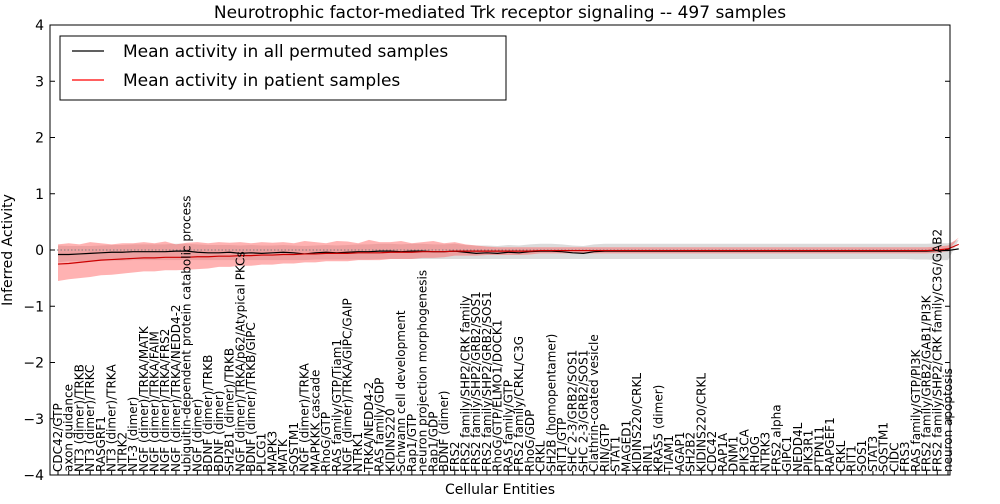 This screenshot has height=504, width=1000. Describe the element at coordinates (712, 451) in the screenshot. I see `x-tick-label: CDC42` at that location.